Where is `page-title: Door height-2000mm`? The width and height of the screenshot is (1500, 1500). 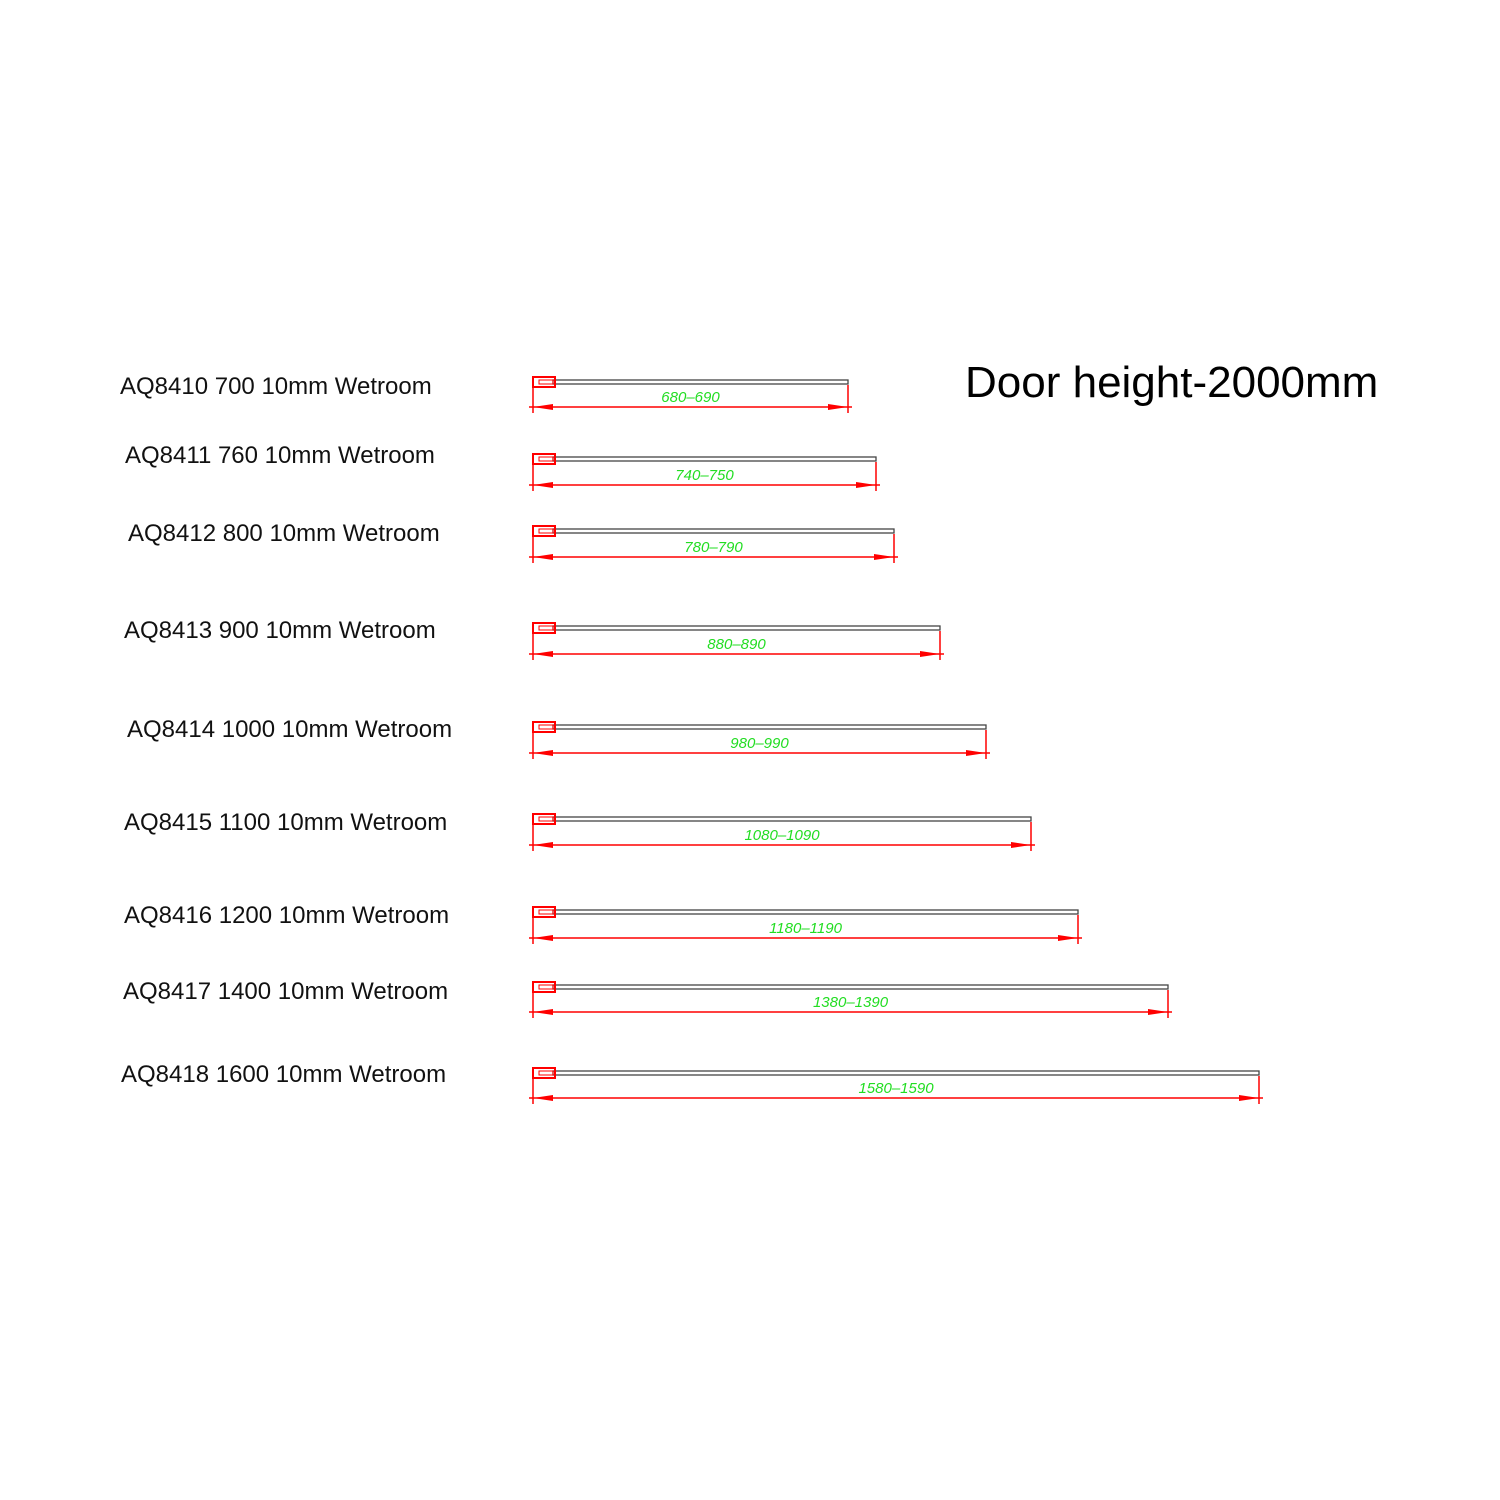 page-title: Door height-2000mm is located at coordinates (1171, 382).